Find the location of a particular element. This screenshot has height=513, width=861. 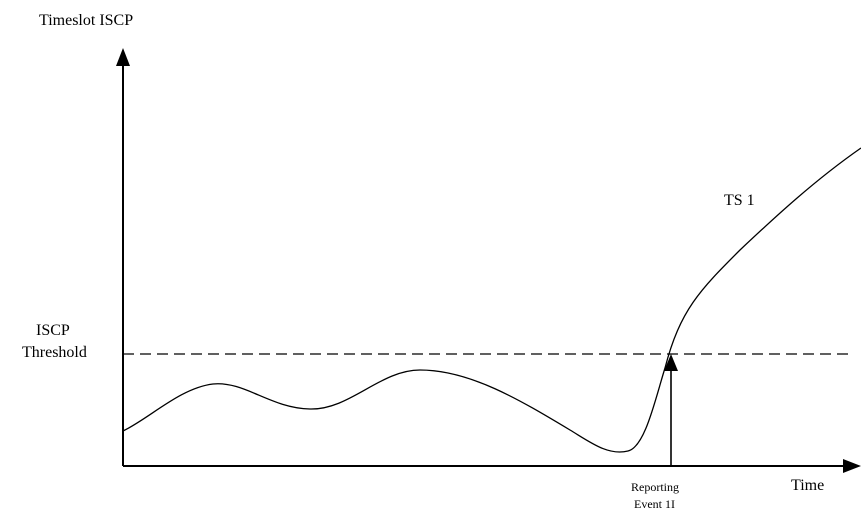

x-axis-arrowhead-icon is located at coordinates (852, 466).